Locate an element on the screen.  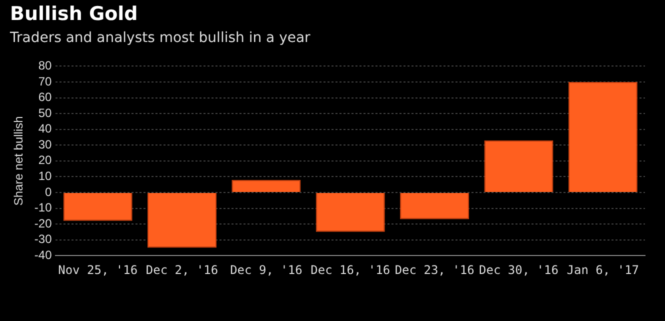
y-tick-label: 20 is located at coordinates (45, 160).